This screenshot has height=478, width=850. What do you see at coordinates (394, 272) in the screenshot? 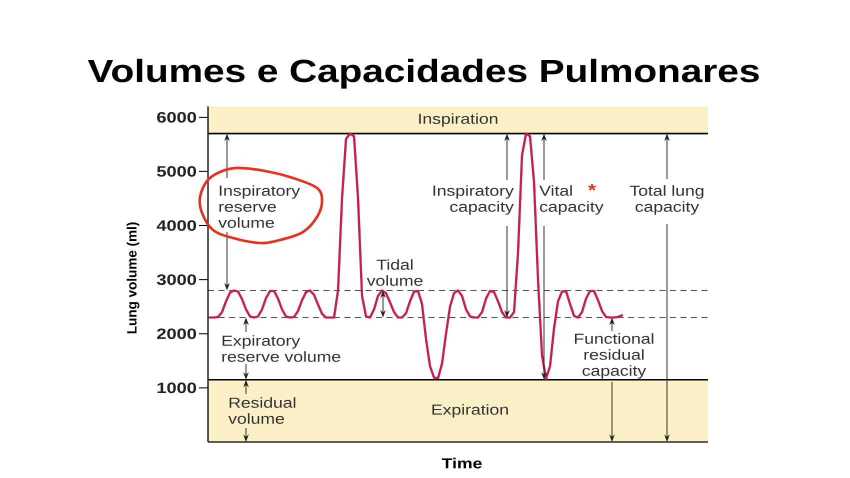
I see `annotation: Tidal volume` at bounding box center [394, 272].